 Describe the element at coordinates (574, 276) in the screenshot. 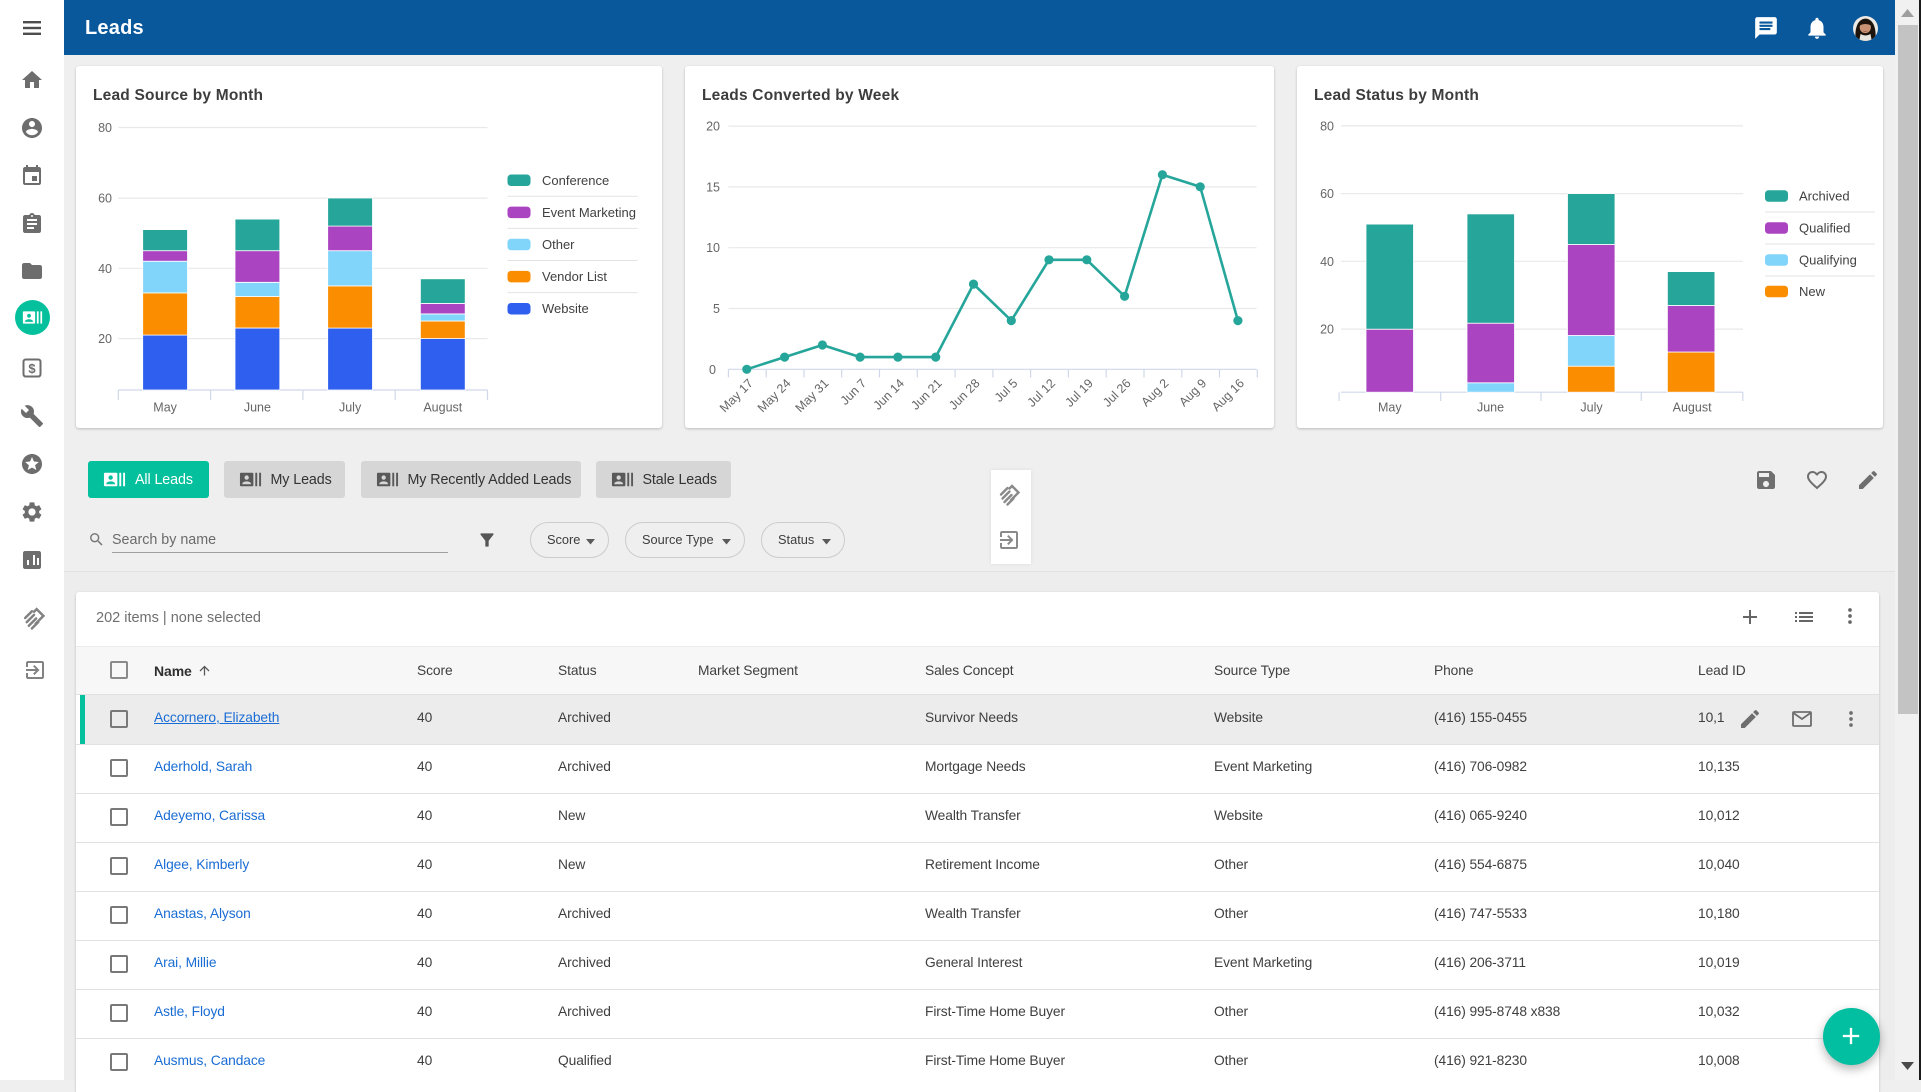

I see `svg-text: Vendor List` at that location.